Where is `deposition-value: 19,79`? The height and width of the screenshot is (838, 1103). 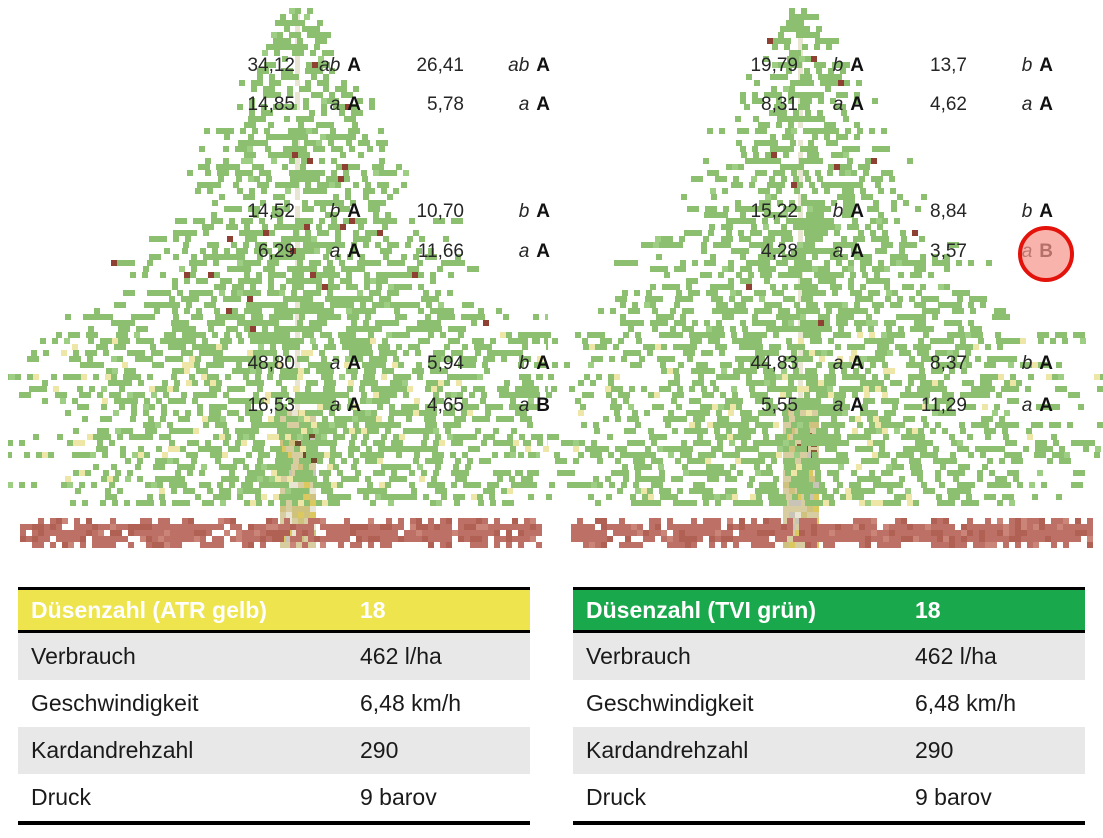 deposition-value: 19,79 is located at coordinates (774, 65).